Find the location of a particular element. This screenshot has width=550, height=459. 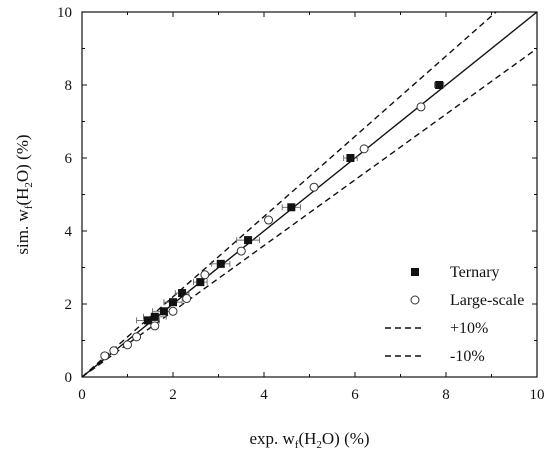

x-tick-label: 2 is located at coordinates (173, 395).